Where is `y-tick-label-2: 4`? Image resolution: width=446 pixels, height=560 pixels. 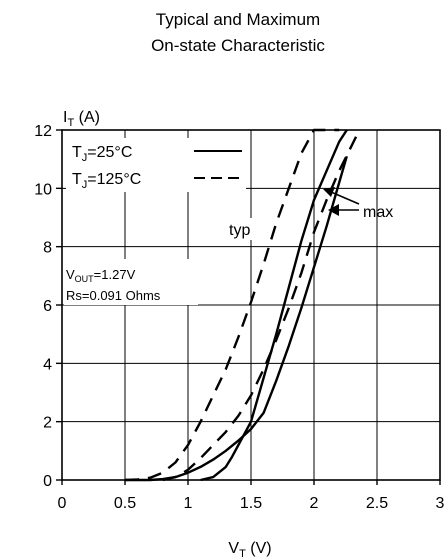
y-tick-label-2: 4 is located at coordinates (47, 364).